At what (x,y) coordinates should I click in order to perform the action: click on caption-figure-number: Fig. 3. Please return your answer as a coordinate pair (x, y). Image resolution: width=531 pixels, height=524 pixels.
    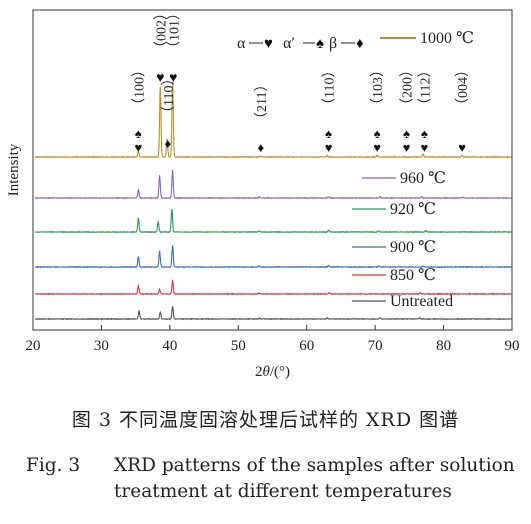
    Looking at the image, I should click on (53, 465).